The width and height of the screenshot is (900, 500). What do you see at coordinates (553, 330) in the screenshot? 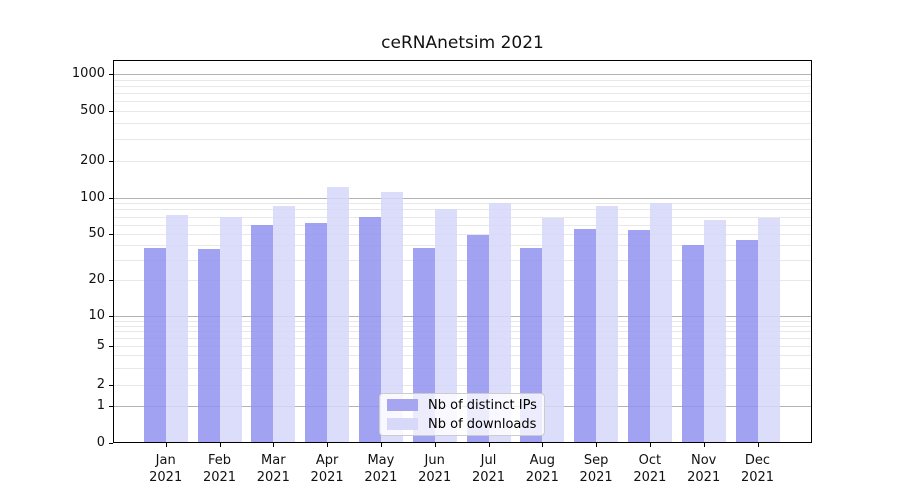
I see `bar-aug-downloads` at bounding box center [553, 330].